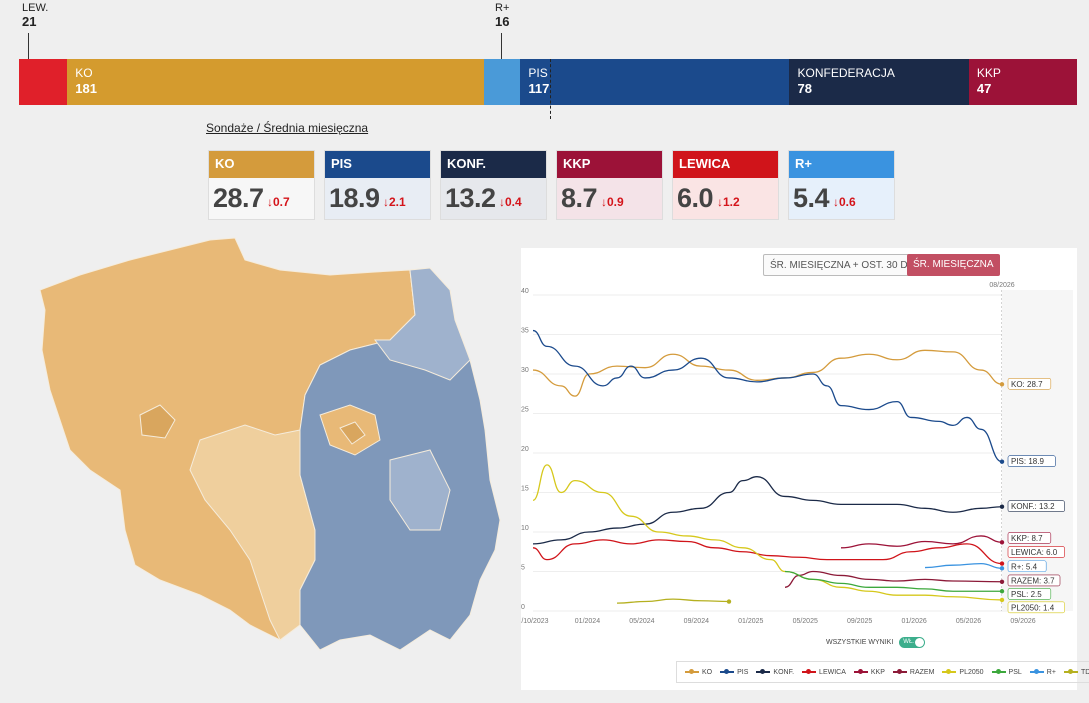 The width and height of the screenshot is (1089, 703). Describe the element at coordinates (805, 621) in the screenshot. I see `x-tick-label: 05/2025` at that location.